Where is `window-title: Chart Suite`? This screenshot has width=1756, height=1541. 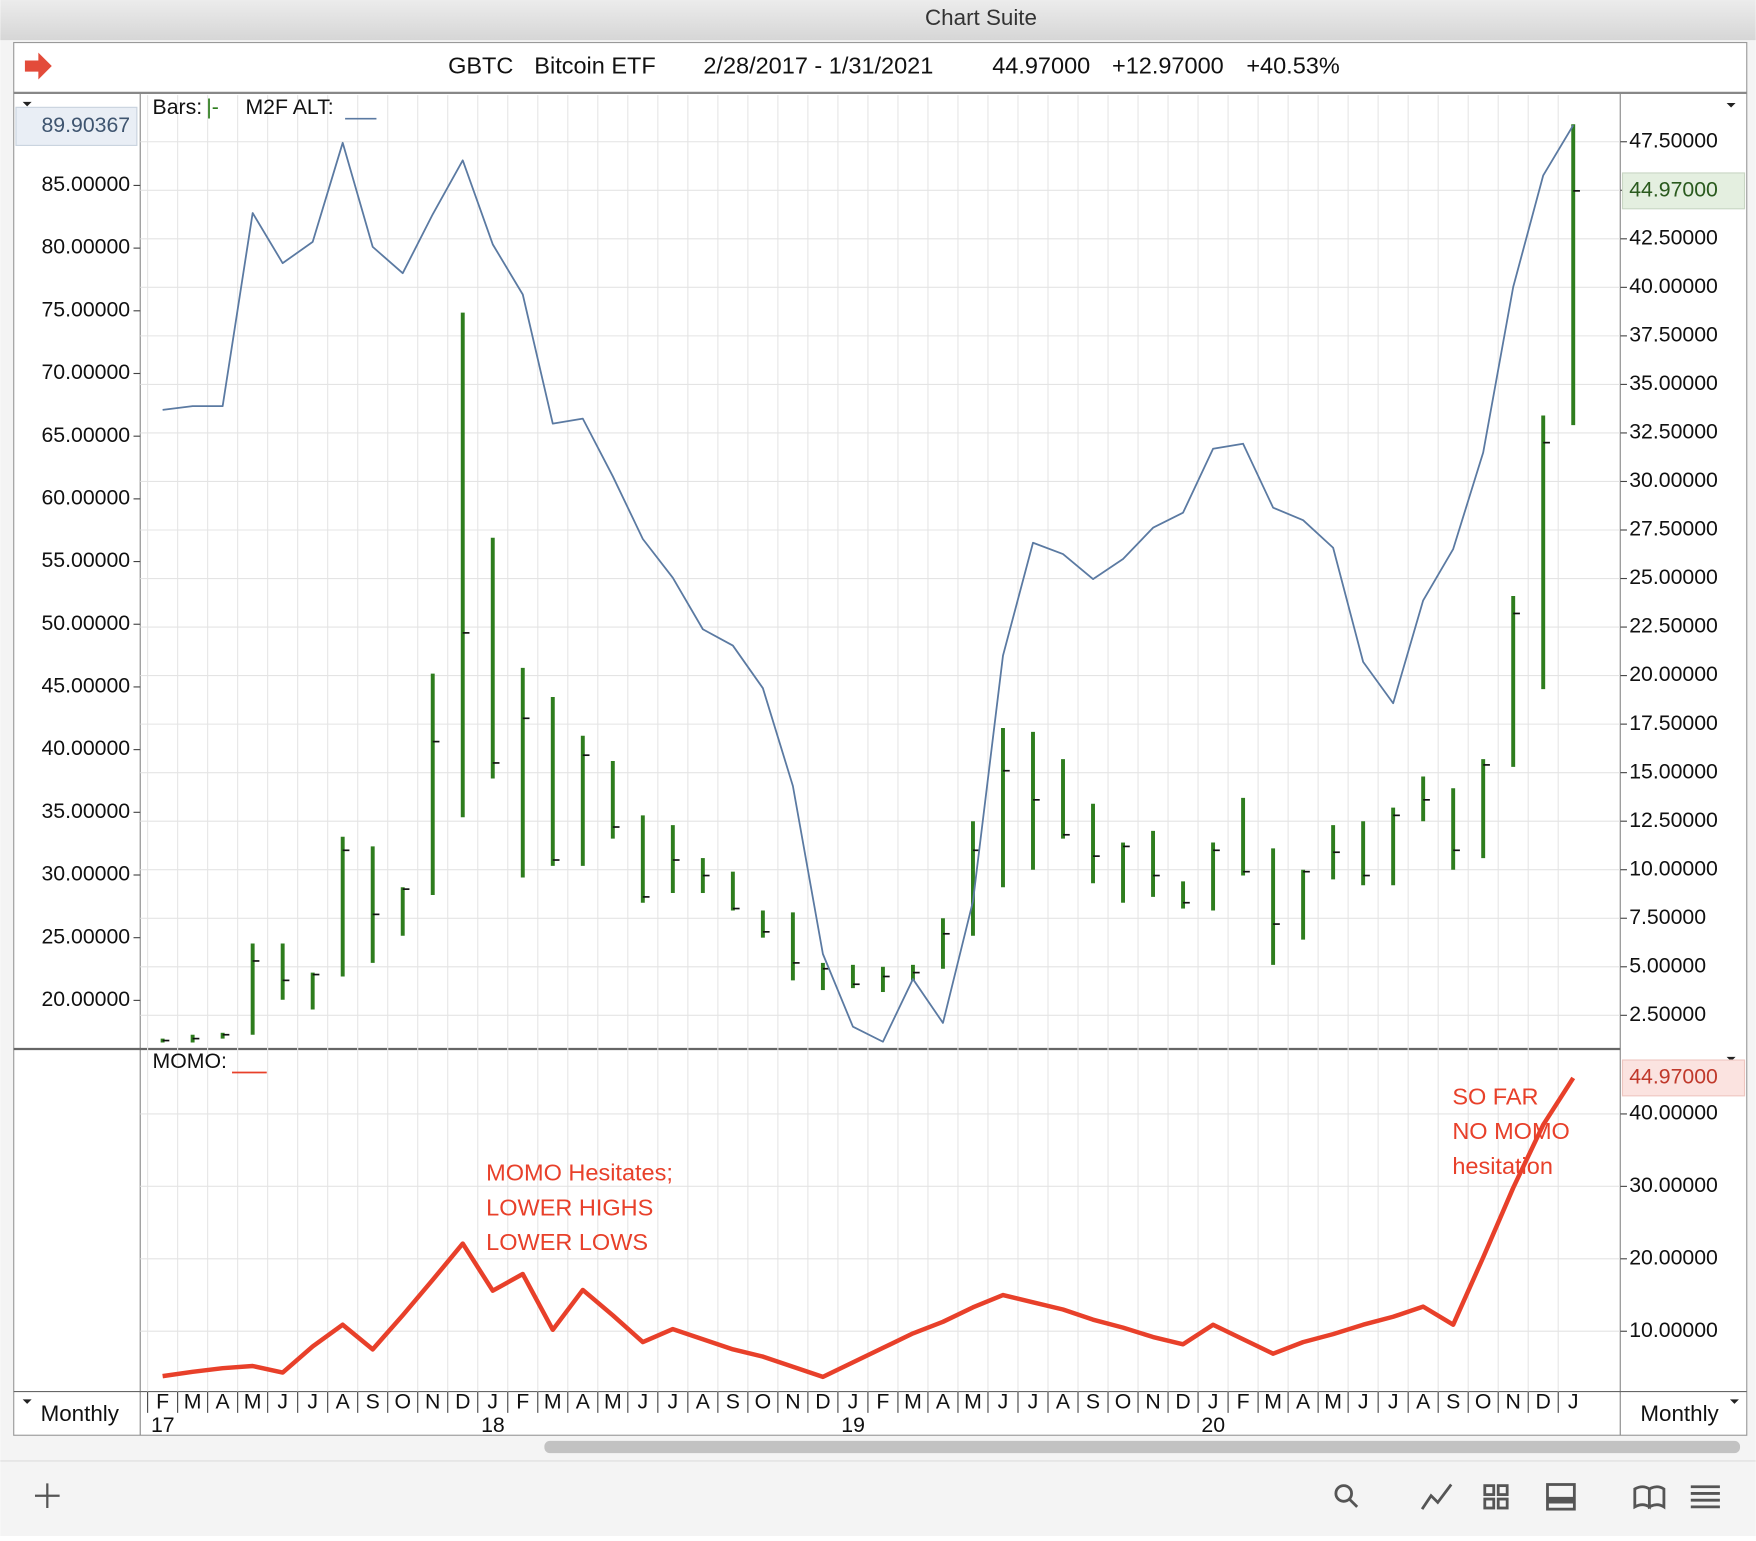
window-title: Chart Suite is located at coordinates (981, 17).